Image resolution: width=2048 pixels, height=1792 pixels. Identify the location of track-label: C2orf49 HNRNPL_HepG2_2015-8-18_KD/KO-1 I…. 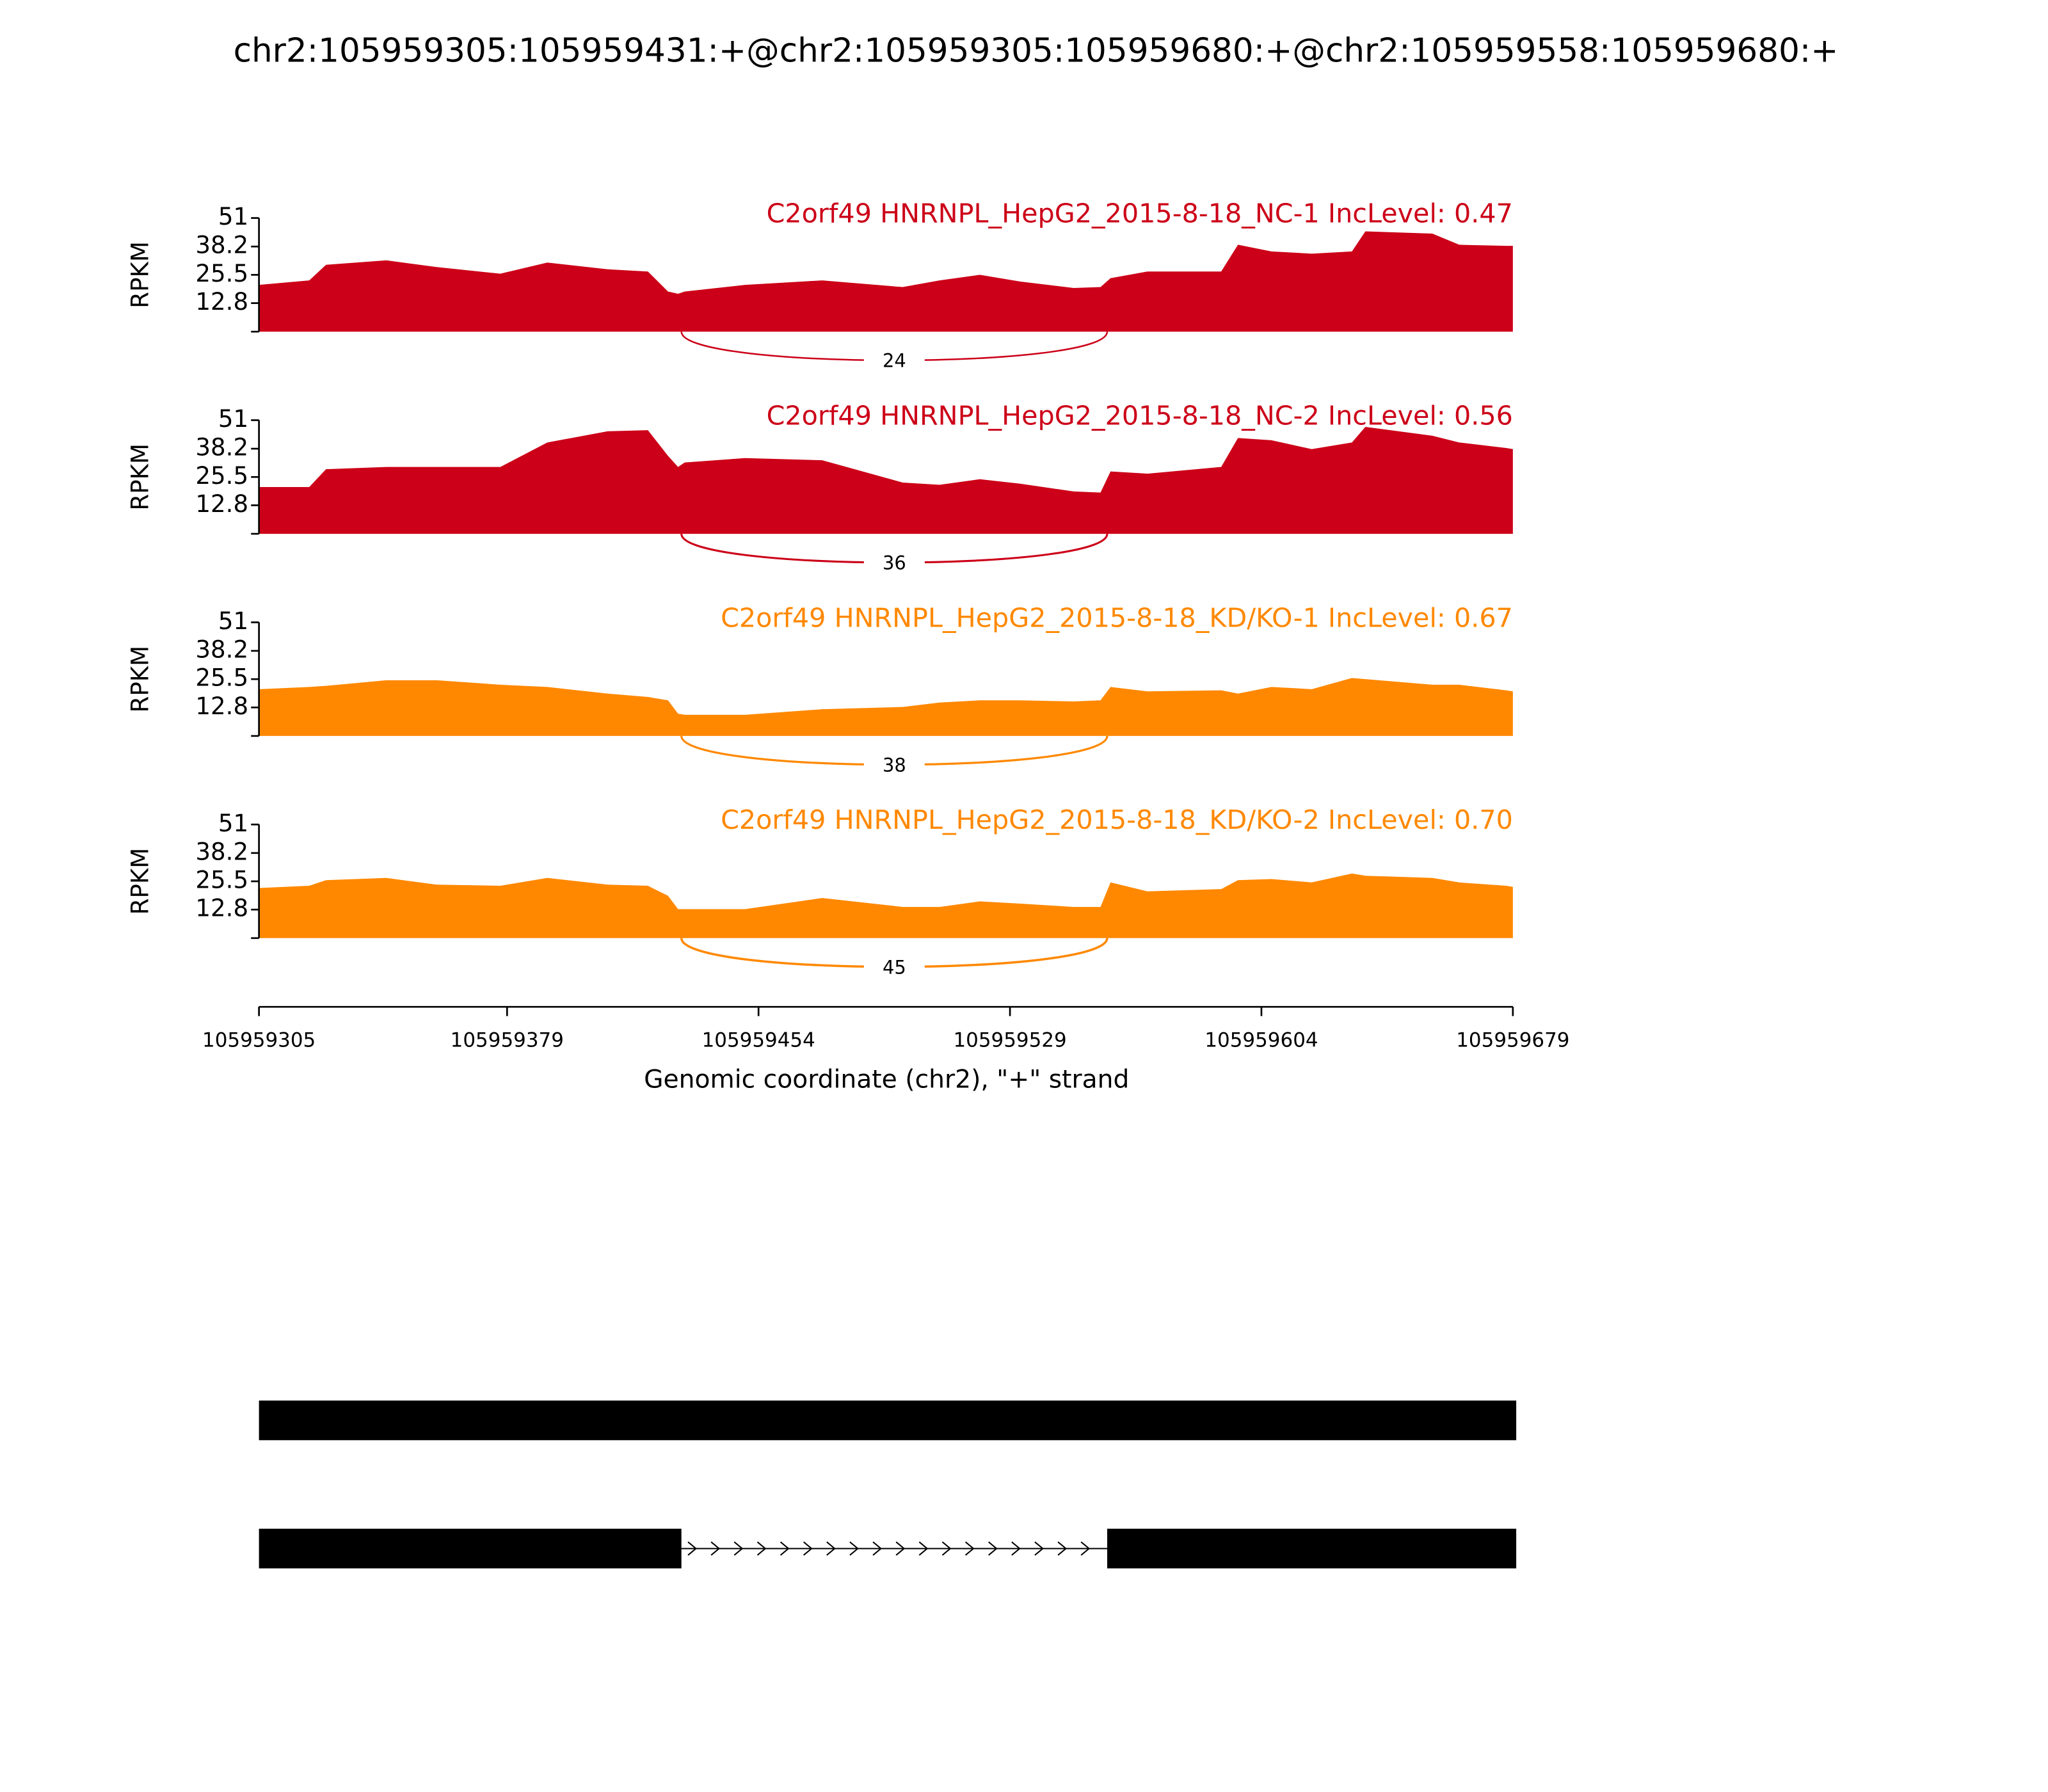
(1117, 617).